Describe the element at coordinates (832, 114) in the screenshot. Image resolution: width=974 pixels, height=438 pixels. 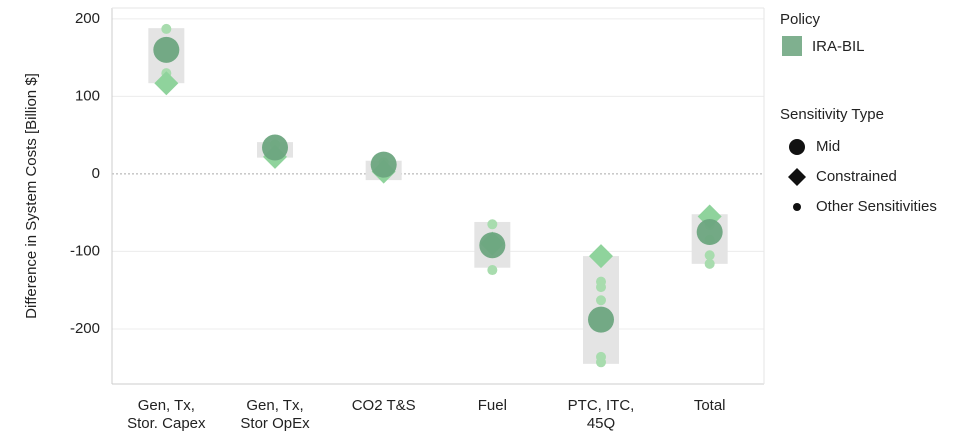
I see `legend-title: Sensitivity Type` at that location.